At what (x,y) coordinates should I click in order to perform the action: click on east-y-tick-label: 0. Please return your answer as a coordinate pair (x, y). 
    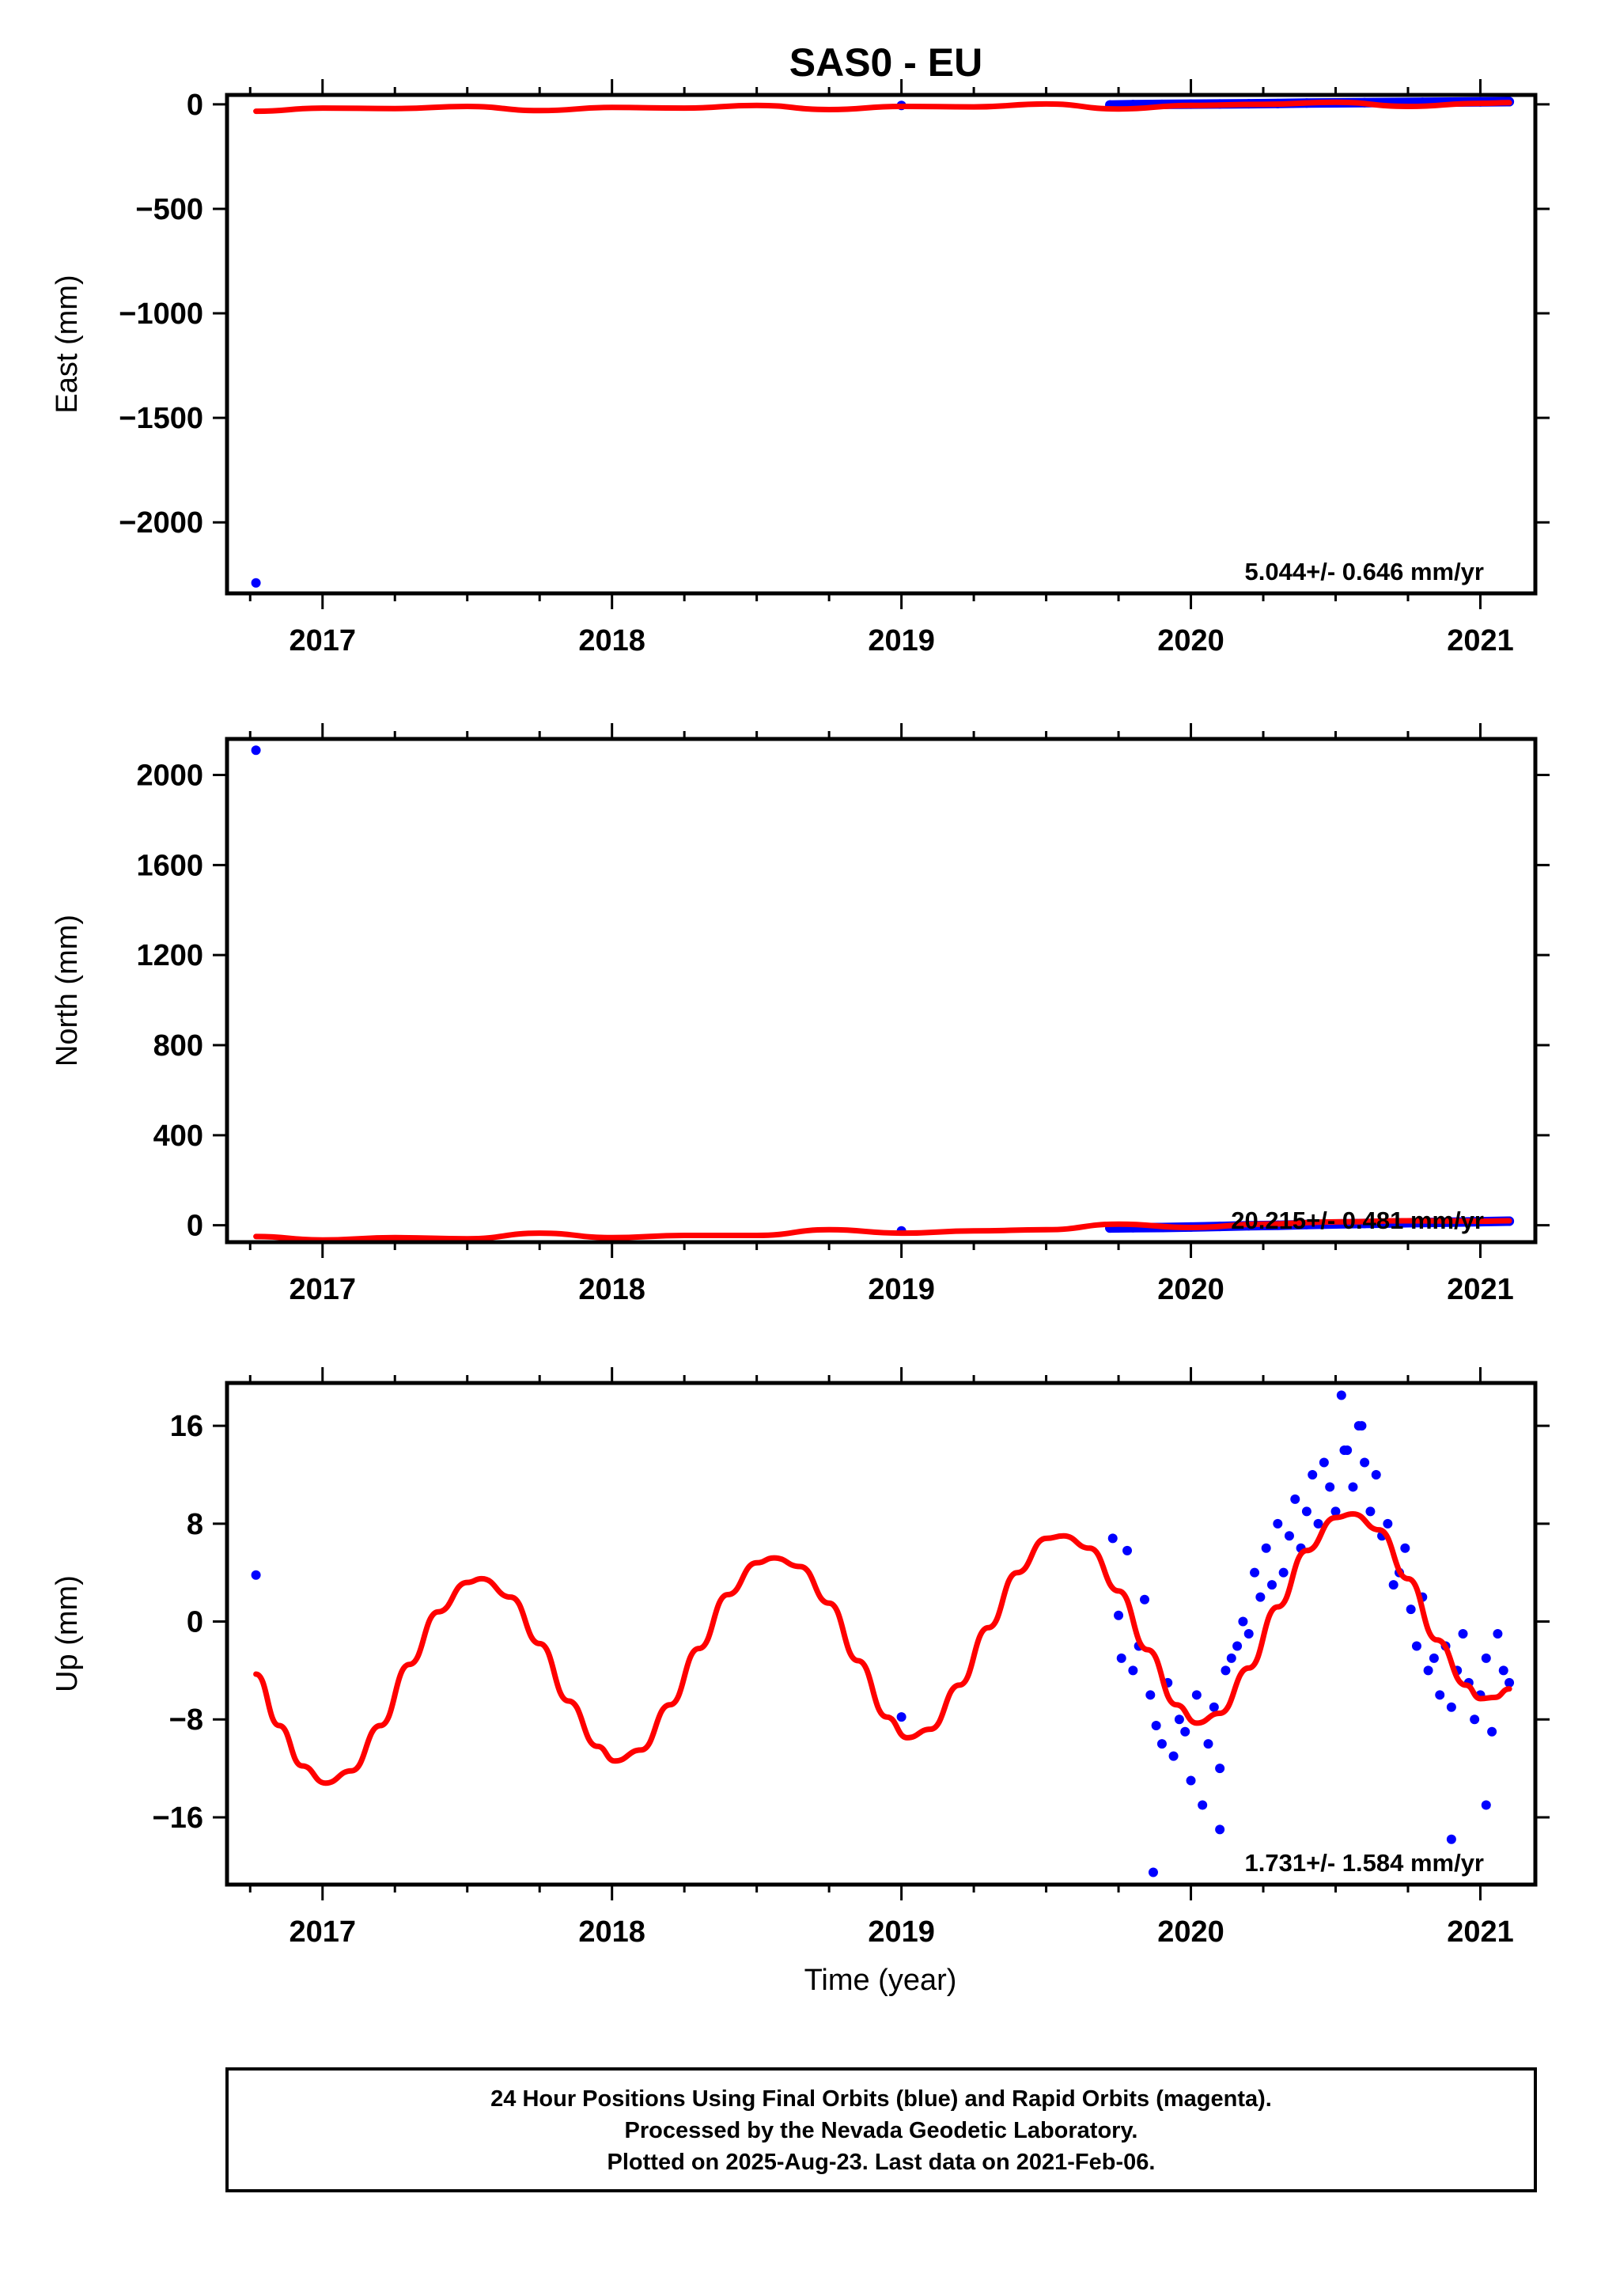
    Looking at the image, I should click on (195, 105).